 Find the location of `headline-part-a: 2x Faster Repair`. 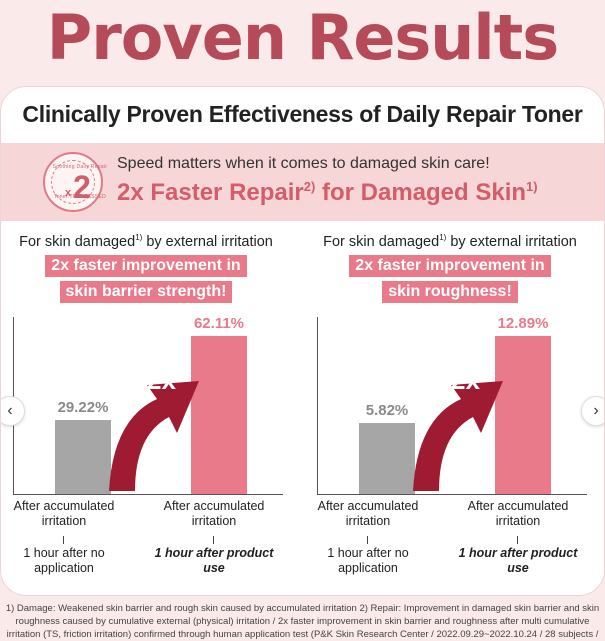

headline-part-a: 2x Faster Repair is located at coordinates (210, 192).